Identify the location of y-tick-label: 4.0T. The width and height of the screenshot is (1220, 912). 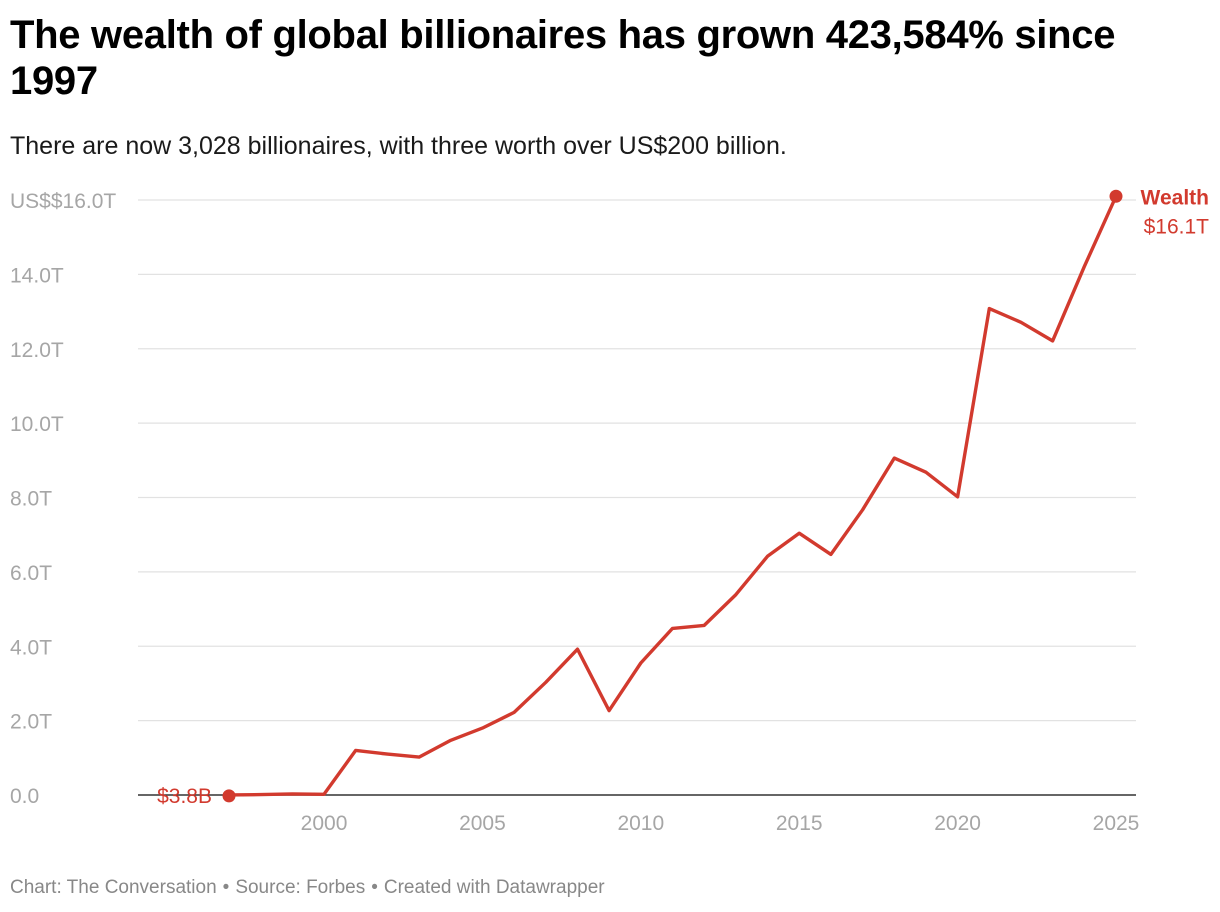
(31, 647).